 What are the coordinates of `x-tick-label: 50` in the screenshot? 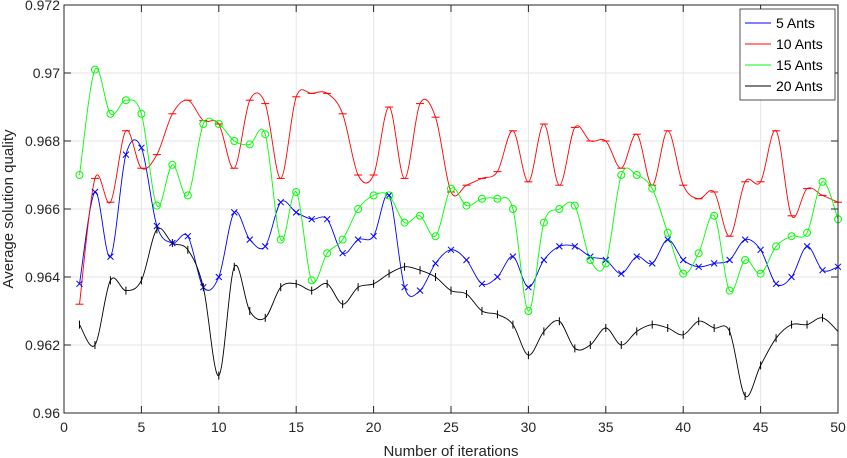 It's located at (838, 427).